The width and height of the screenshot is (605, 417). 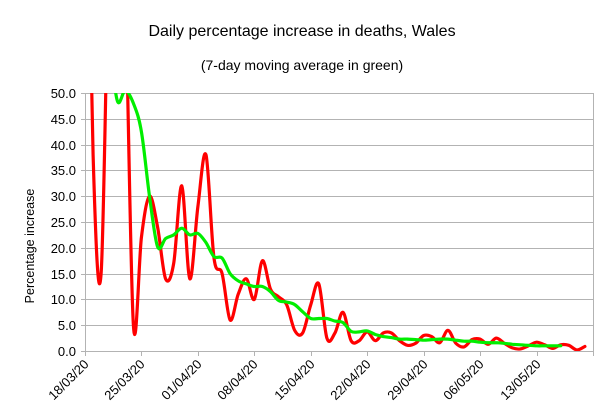 I want to click on y-tick-label: 25.0, so click(x=63, y=222).